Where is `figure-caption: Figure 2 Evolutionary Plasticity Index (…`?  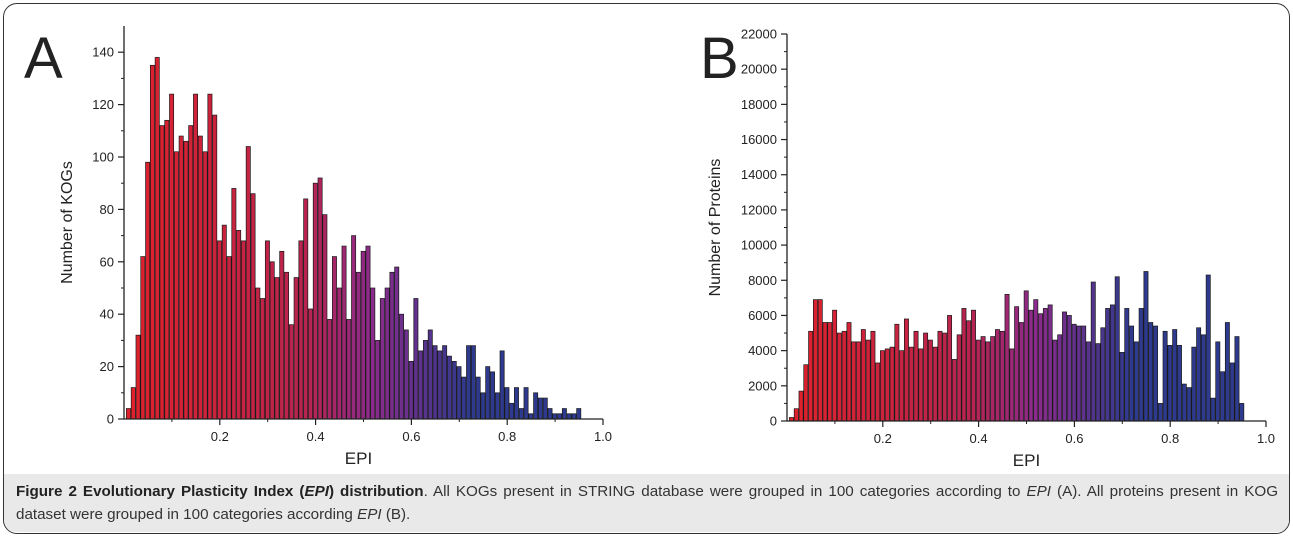 figure-caption: Figure 2 Evolutionary Plasticity Index (… is located at coordinates (647, 503).